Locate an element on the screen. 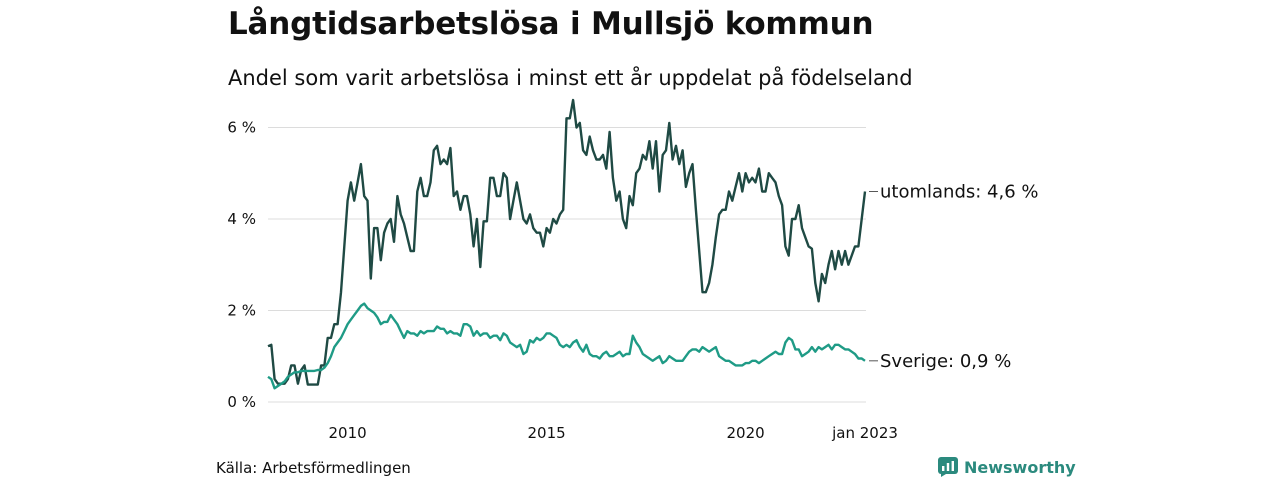  series-line-sverige is located at coordinates (566, 346).